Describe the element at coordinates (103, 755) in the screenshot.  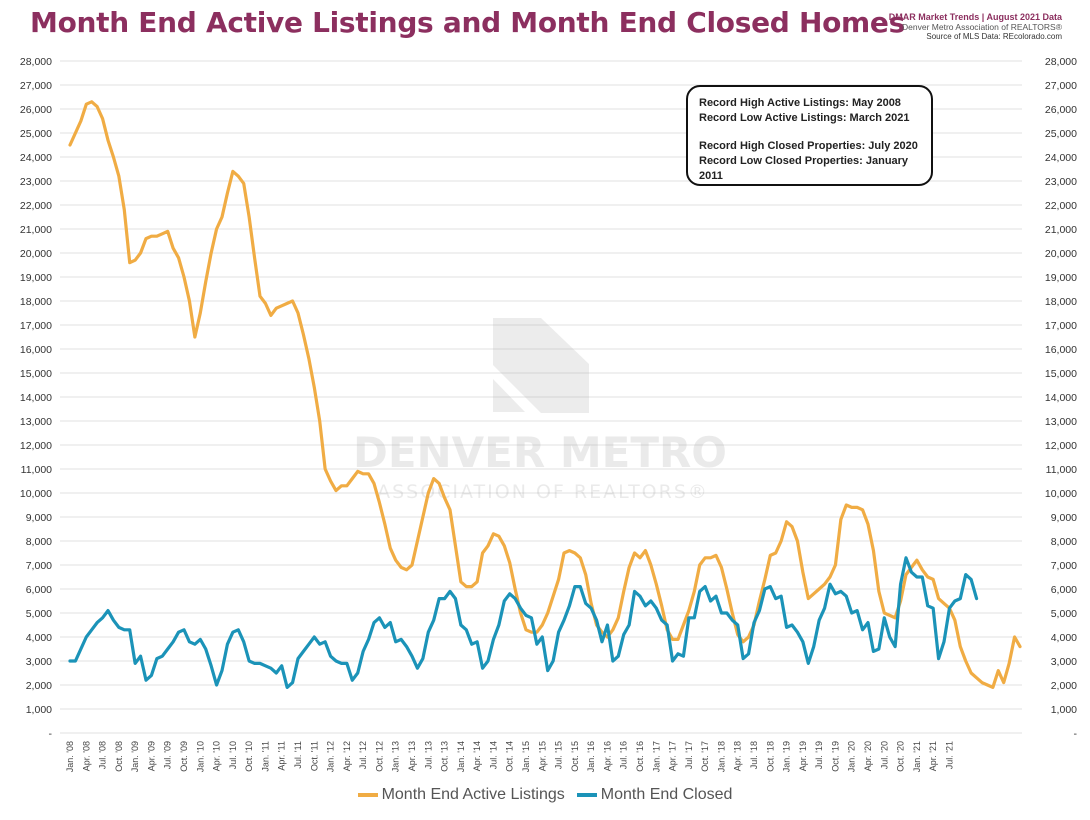
I see `x-tick-label: Jul. '08` at that location.